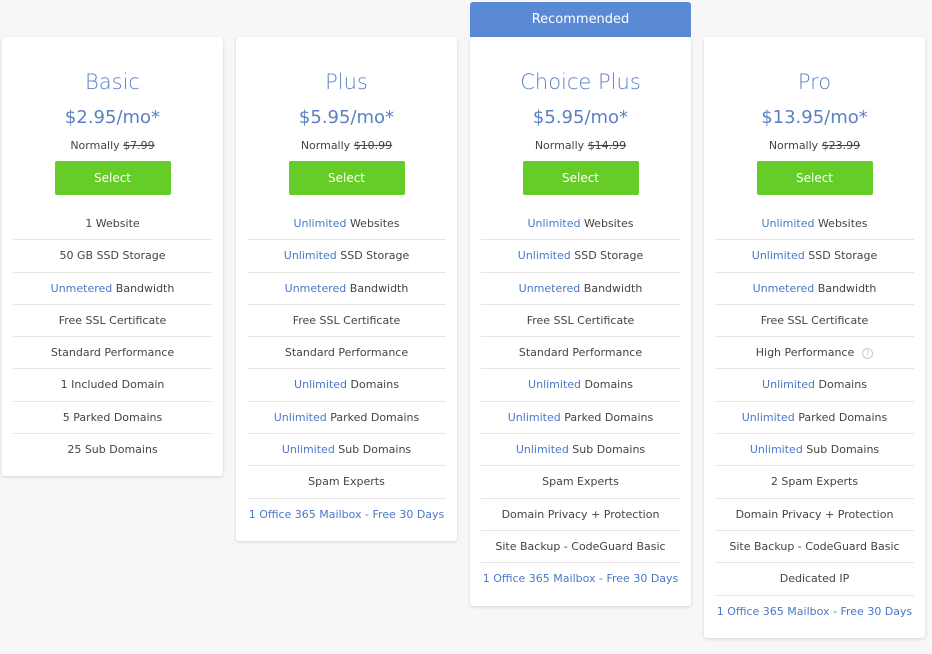 This screenshot has height=654, width=932. I want to click on plan-name: Pro, so click(814, 82).